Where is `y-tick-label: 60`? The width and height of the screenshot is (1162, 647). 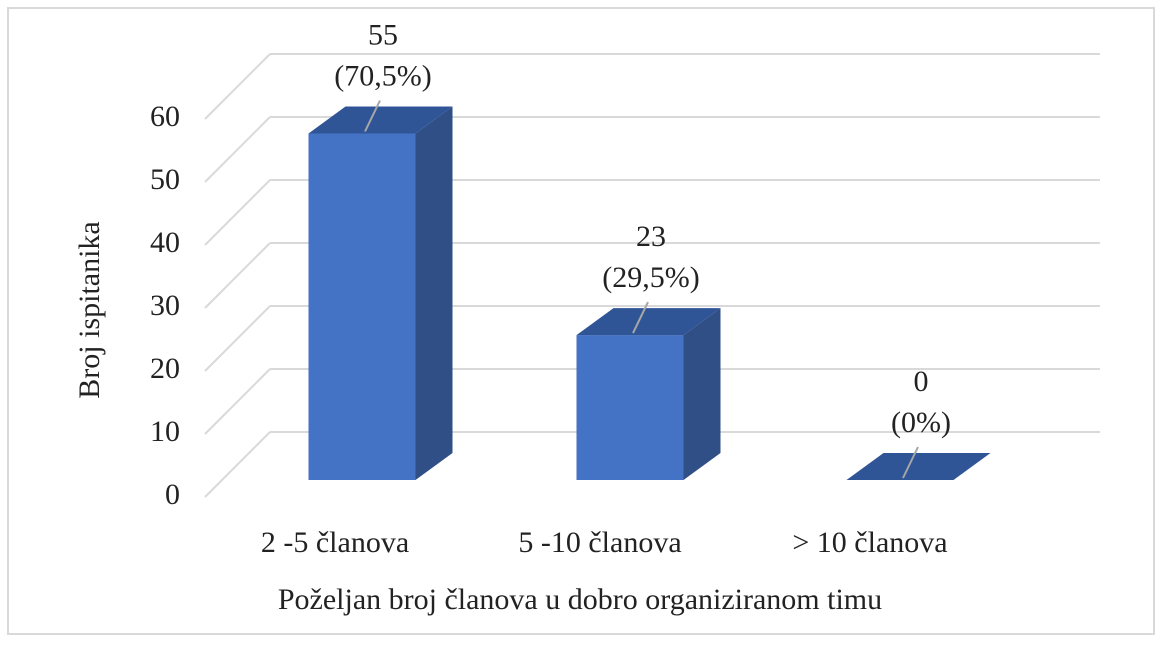
y-tick-label: 60 is located at coordinates (165, 116).